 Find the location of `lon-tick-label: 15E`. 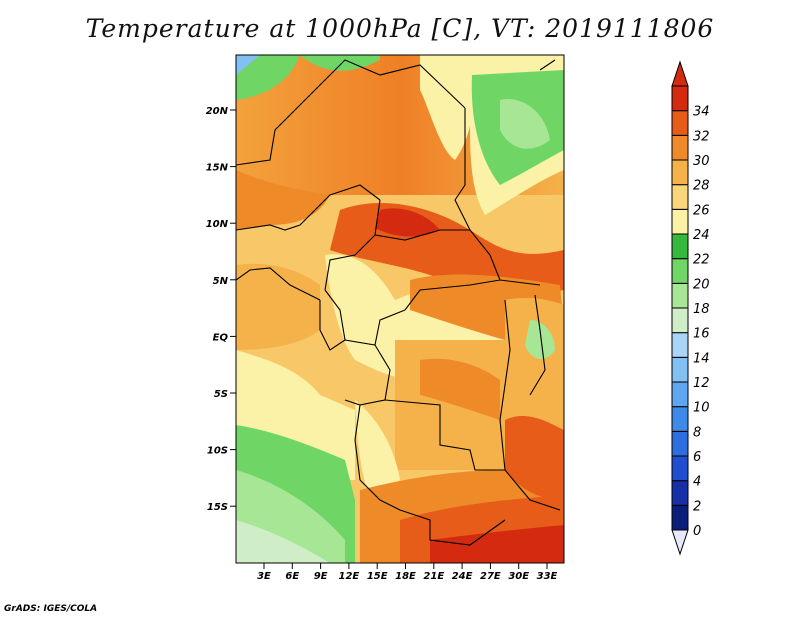

lon-tick-label: 15E is located at coordinates (377, 576).